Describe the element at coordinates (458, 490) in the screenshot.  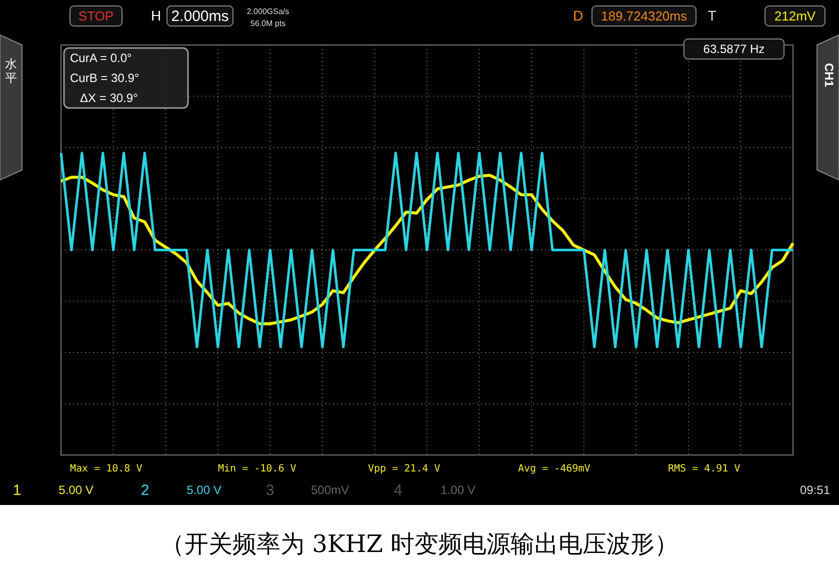
I see `text: 1.00 V` at that location.